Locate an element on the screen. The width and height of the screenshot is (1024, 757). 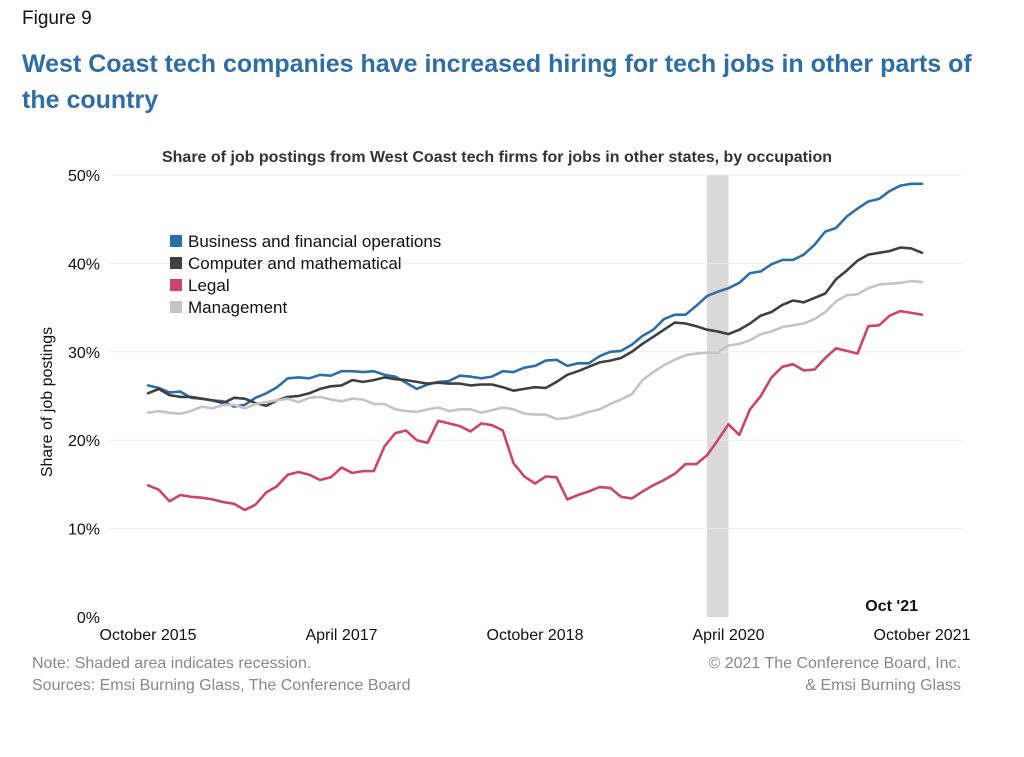
y-tick-label: 20% is located at coordinates (84, 441).